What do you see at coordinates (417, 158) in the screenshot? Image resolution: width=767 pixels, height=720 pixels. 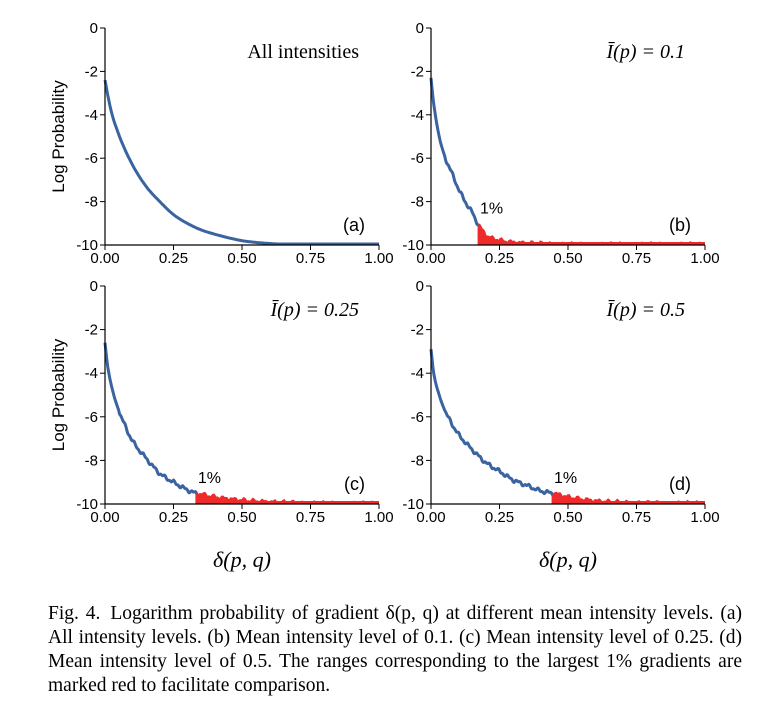 I see `panel-b-y-tick-label: -6` at bounding box center [417, 158].